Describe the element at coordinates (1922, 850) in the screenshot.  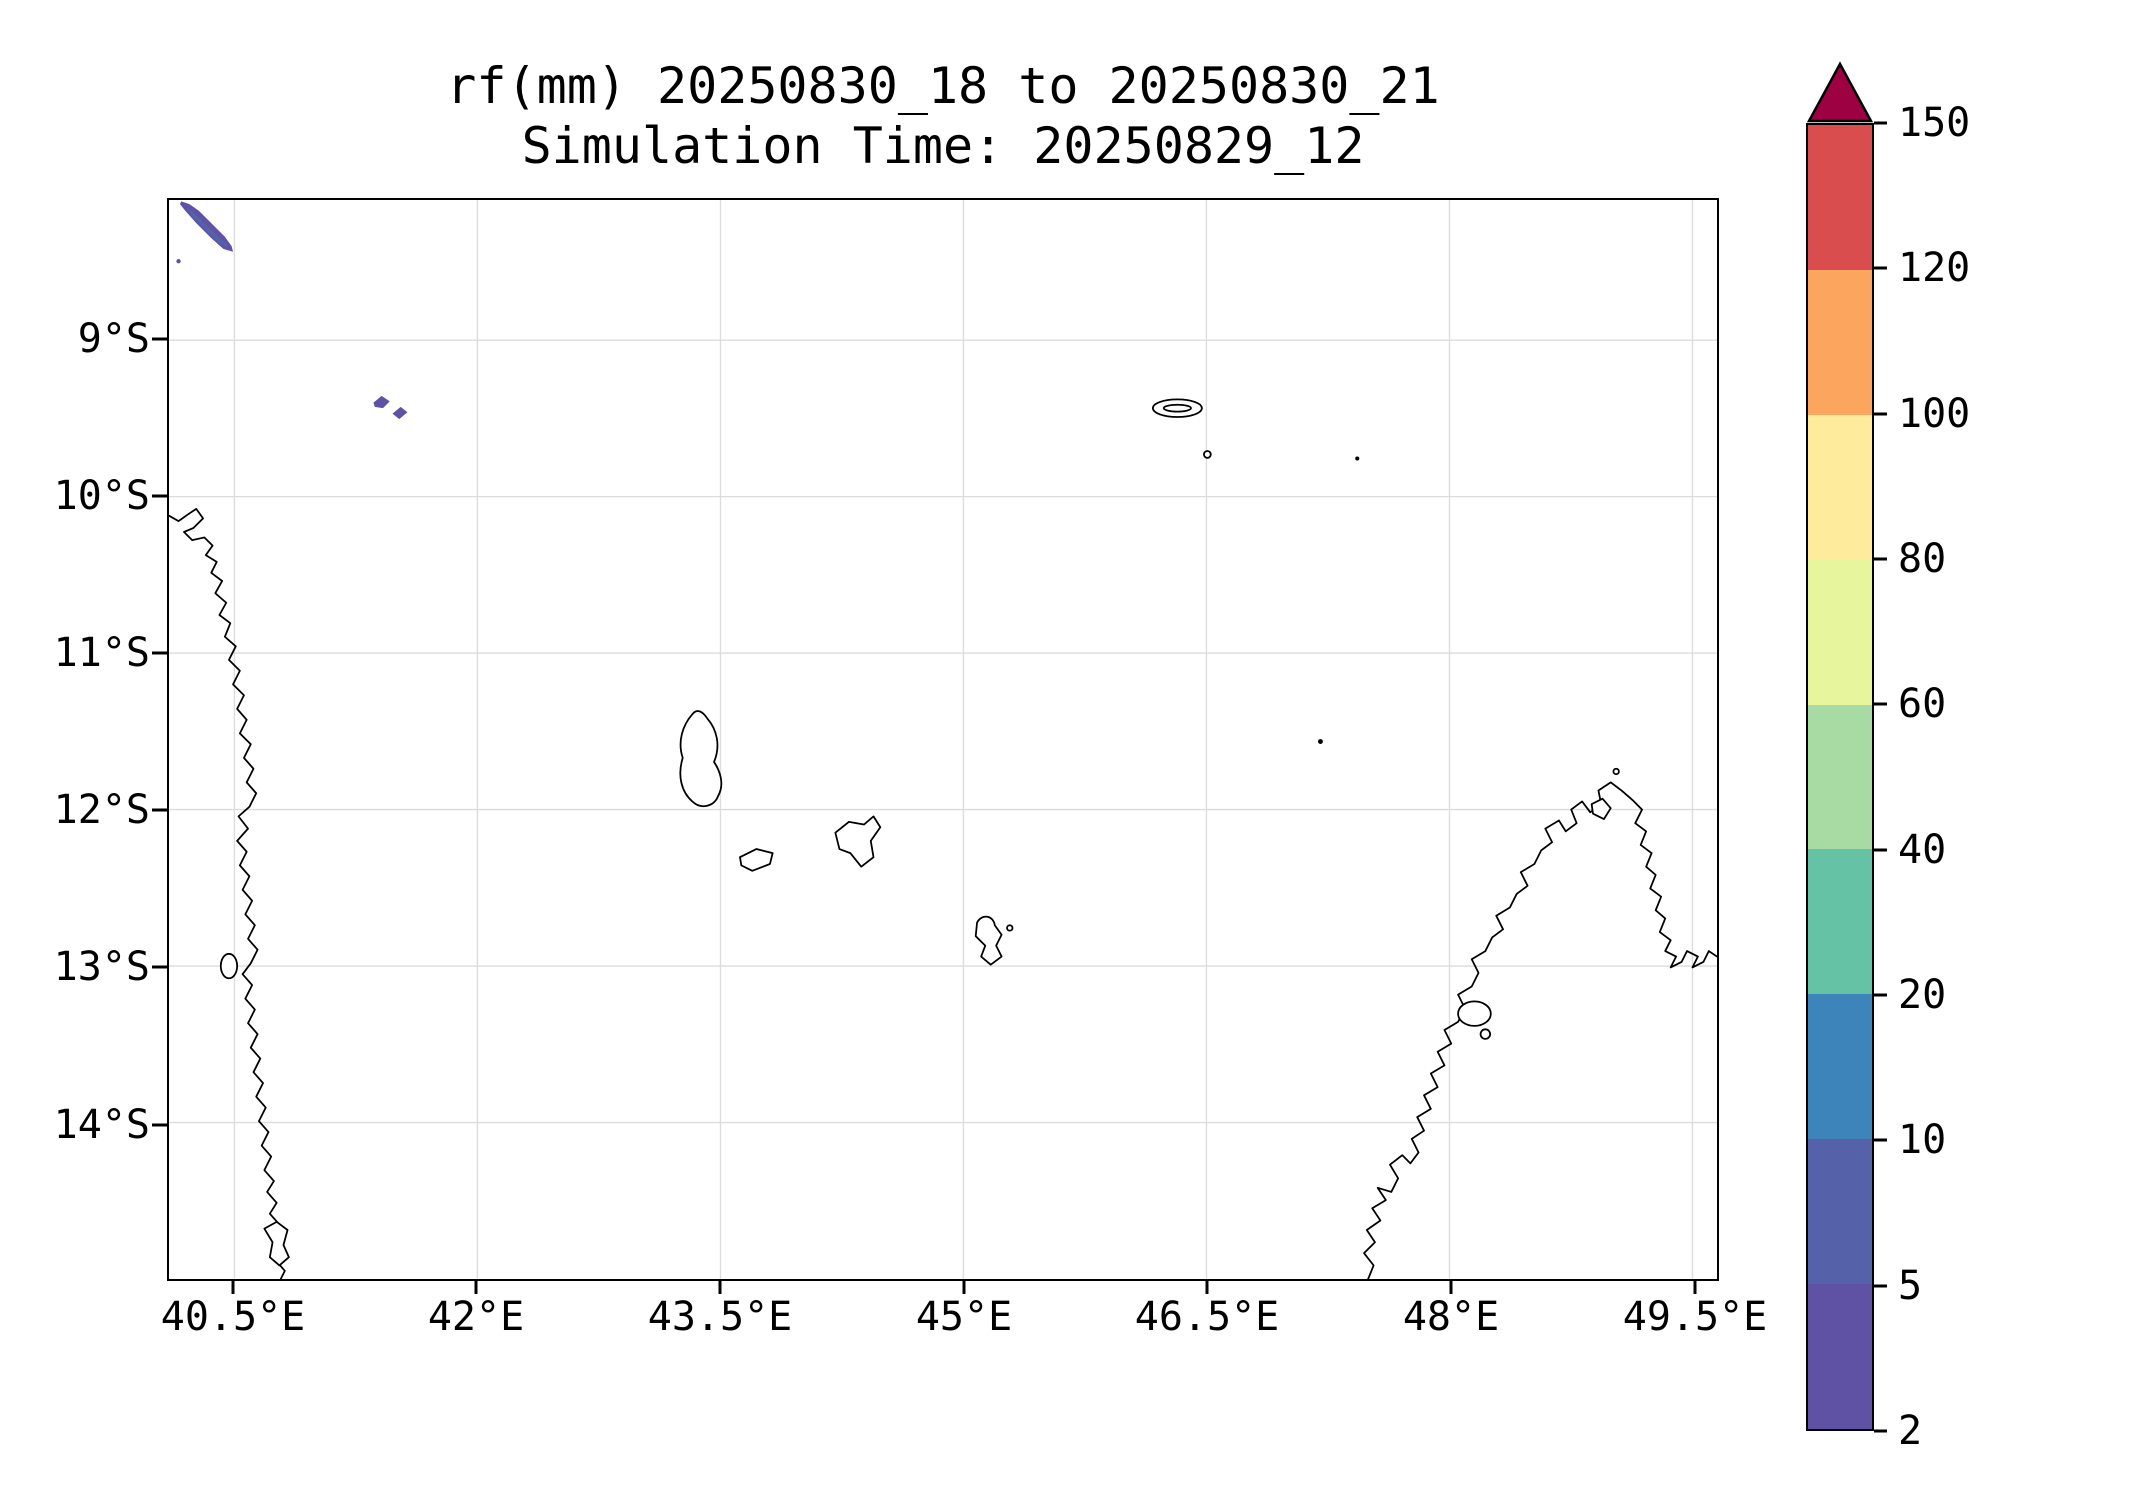
I see `colorbar-tick-label: 40` at that location.